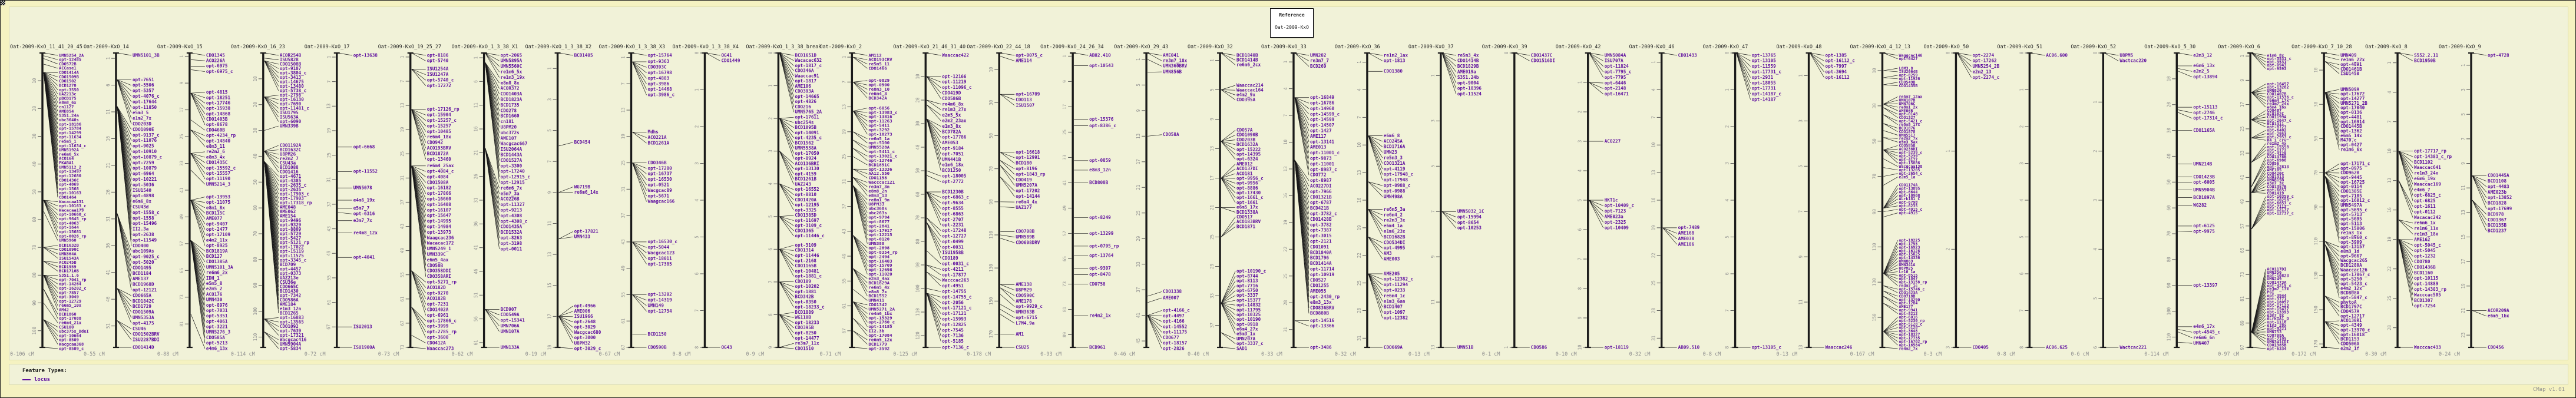 The width and height of the screenshot is (2576, 398). Describe the element at coordinates (1172, 71) in the screenshot. I see `locus-label: UMN856B` at that location.